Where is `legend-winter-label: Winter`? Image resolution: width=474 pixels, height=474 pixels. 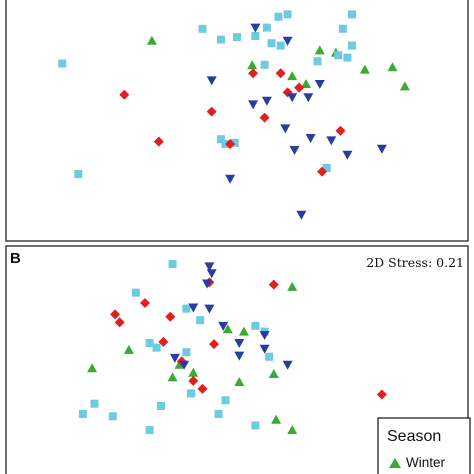 legend-winter-label: Winter is located at coordinates (426, 462).